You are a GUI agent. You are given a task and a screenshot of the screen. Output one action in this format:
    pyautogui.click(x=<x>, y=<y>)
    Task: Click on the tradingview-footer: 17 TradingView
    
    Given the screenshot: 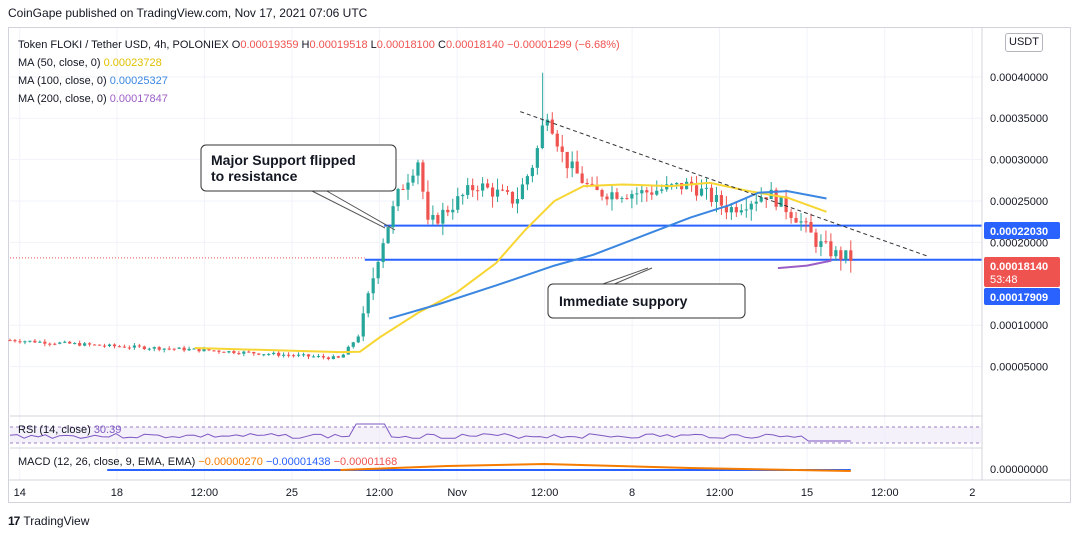 What is the action you would take?
    pyautogui.click(x=48, y=521)
    